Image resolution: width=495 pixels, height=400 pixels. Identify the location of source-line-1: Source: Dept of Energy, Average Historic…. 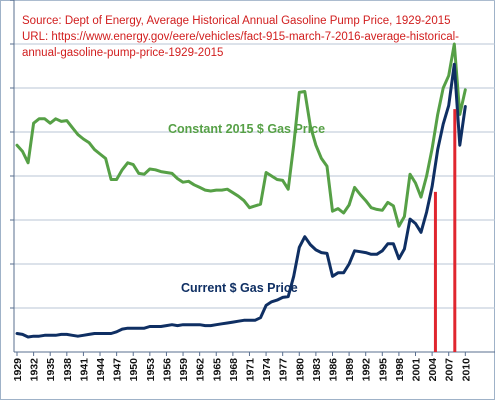
(236, 21).